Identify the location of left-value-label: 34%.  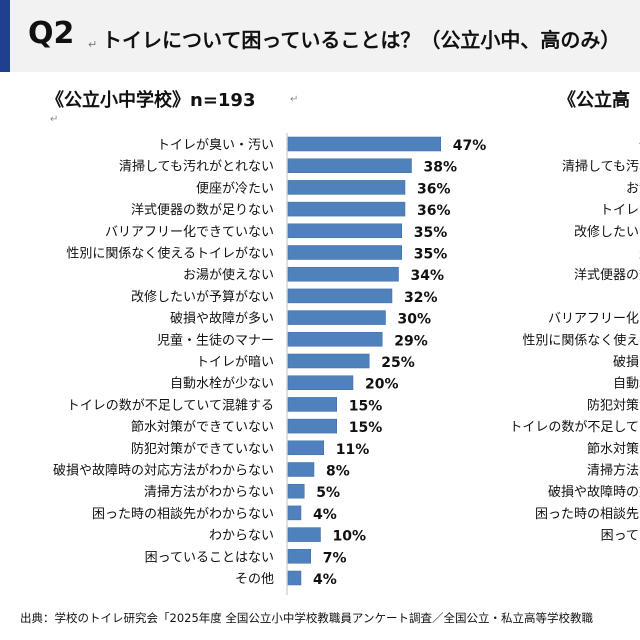
(428, 276).